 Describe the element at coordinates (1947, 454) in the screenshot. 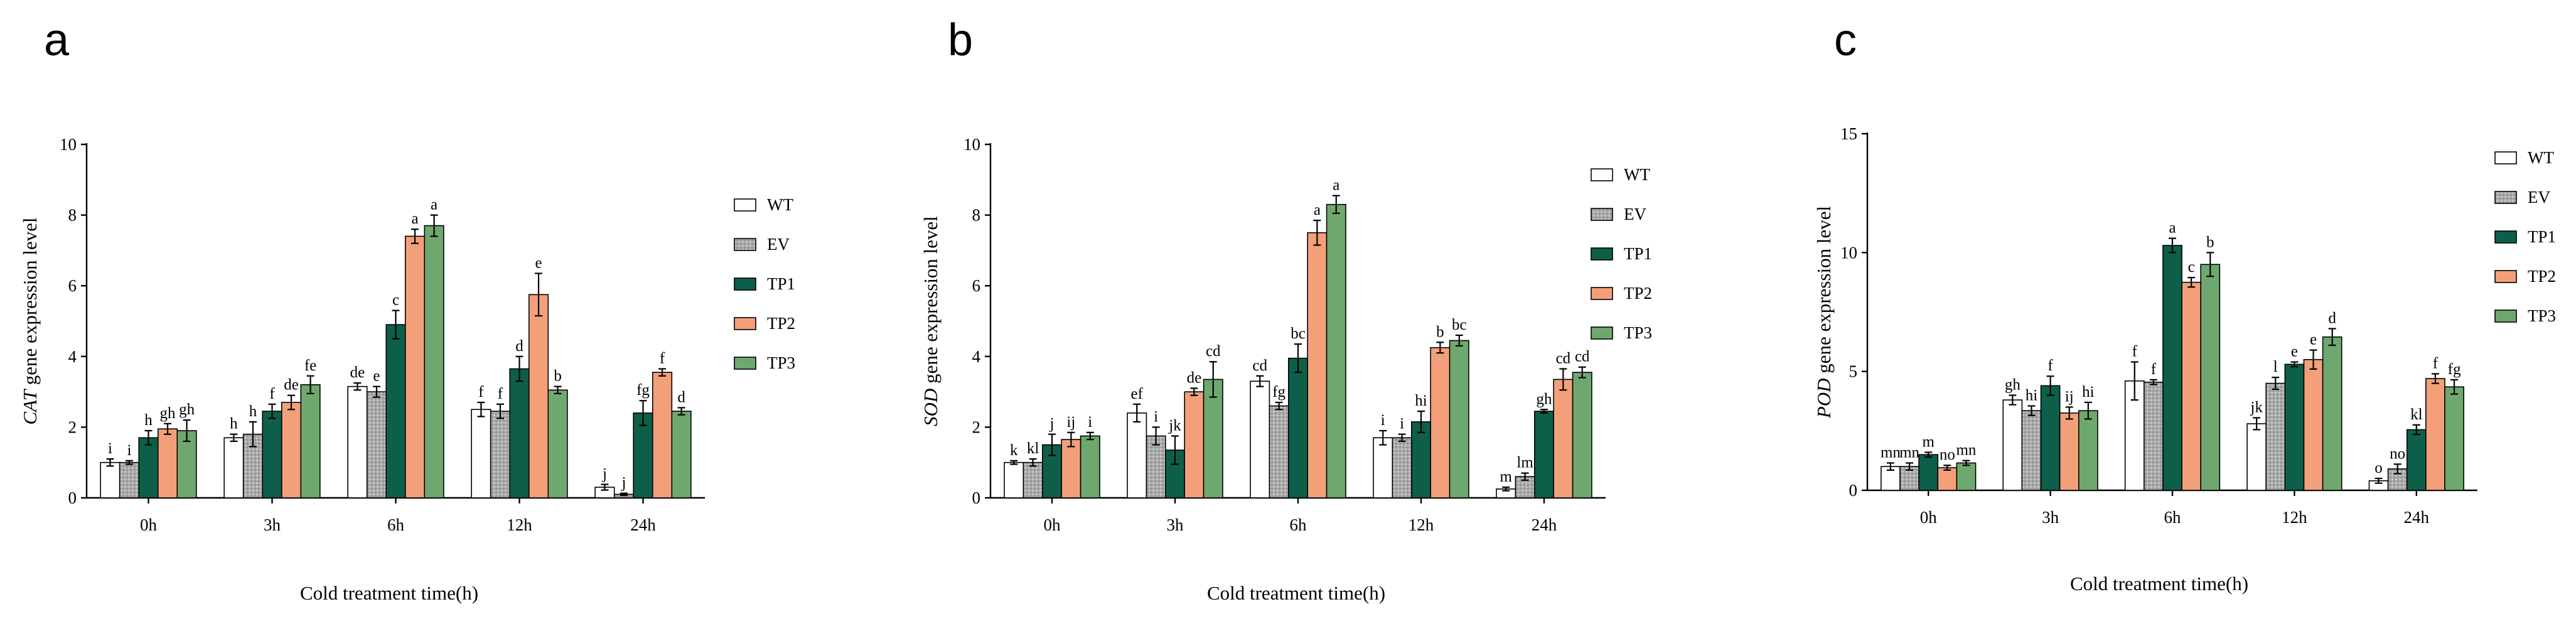

I see `significance-label: no` at that location.